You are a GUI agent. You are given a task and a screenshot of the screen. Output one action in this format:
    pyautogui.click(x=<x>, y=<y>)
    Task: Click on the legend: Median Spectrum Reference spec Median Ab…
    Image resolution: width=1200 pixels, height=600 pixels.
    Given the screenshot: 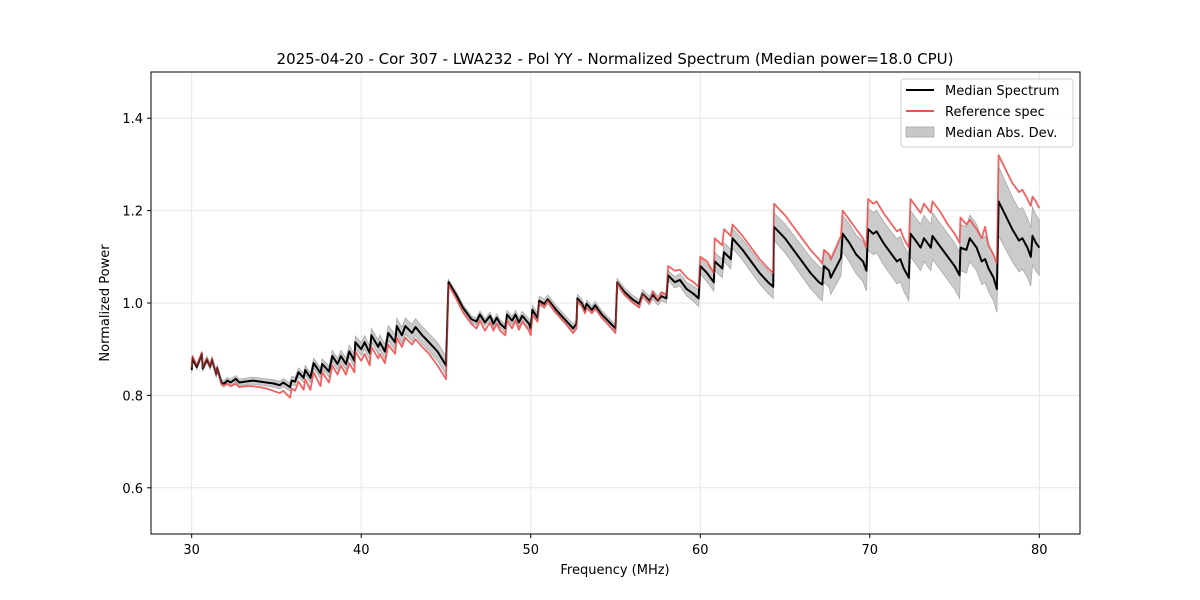 What is the action you would take?
    pyautogui.click(x=987, y=113)
    